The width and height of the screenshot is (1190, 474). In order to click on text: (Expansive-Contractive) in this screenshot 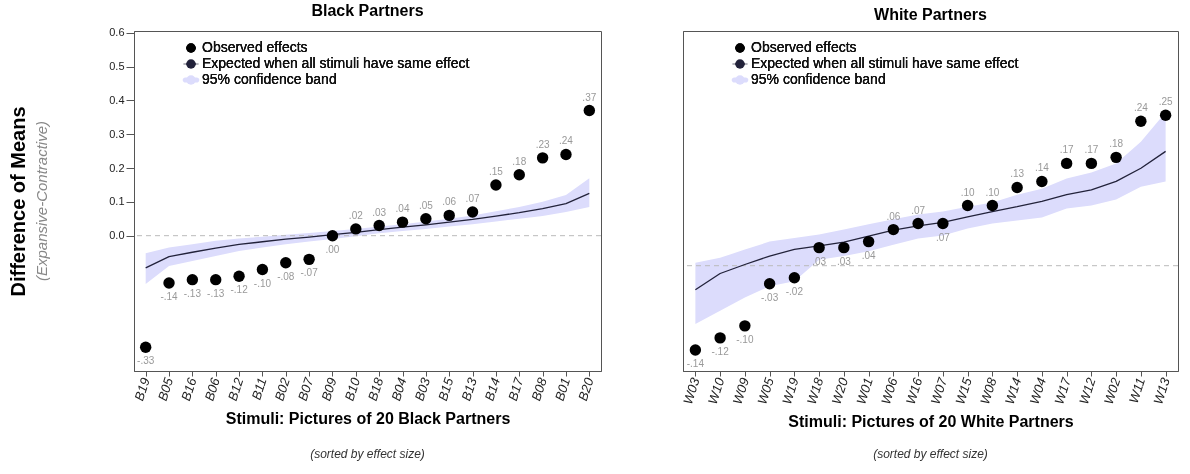, I will do `click(41, 201)`.